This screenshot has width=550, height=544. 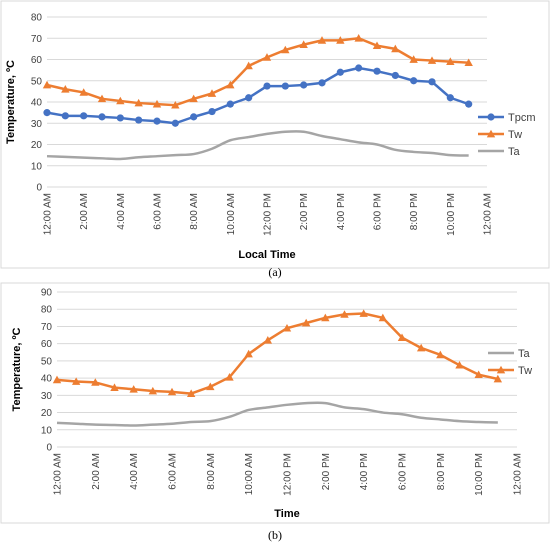 I want to click on caption-a: (a), so click(x=274, y=272).